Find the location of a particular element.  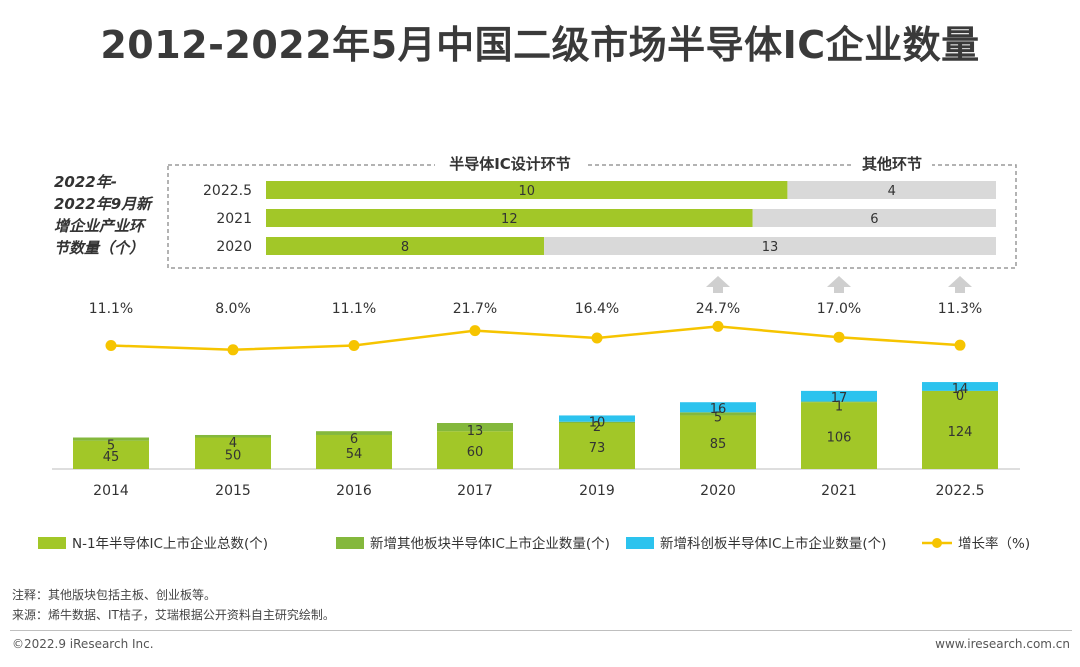

top-row-label: 2022.5 is located at coordinates (227, 191).